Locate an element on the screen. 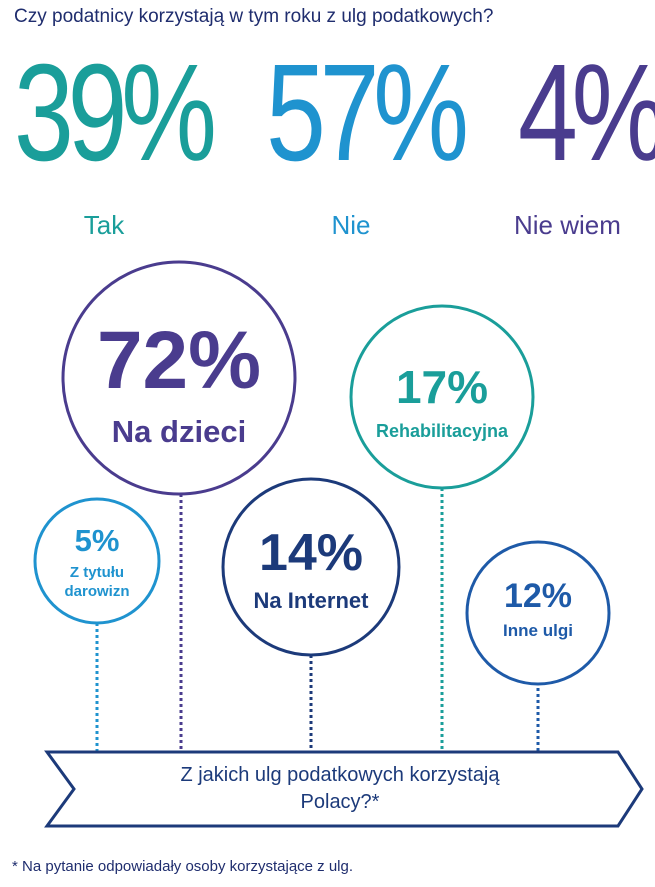  answer-yes-label: Tak is located at coordinates (104, 225).